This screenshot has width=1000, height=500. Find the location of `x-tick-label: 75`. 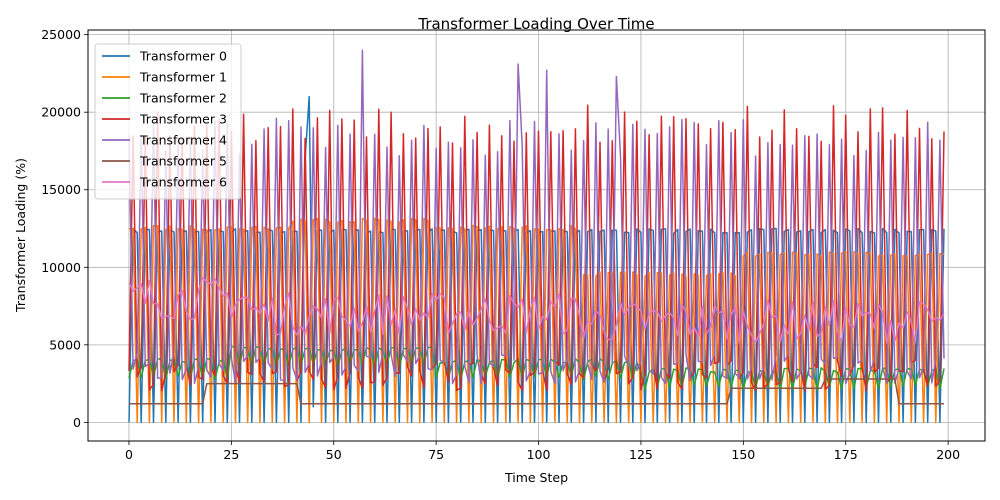

x-tick-label: 75 is located at coordinates (436, 454).